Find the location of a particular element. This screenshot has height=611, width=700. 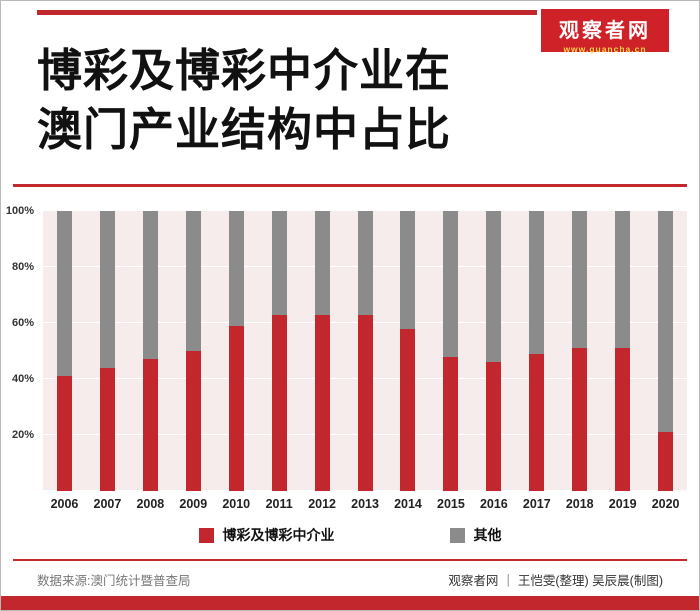

bar-2008 is located at coordinates (150, 351).